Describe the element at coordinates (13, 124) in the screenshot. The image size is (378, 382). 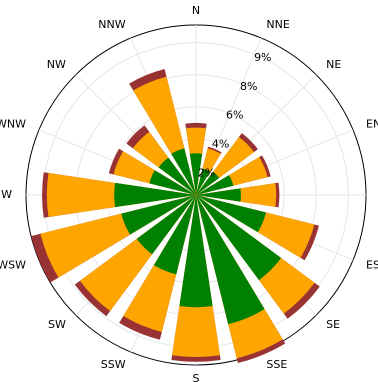
I see `direction-label-wnw: WNW` at that location.